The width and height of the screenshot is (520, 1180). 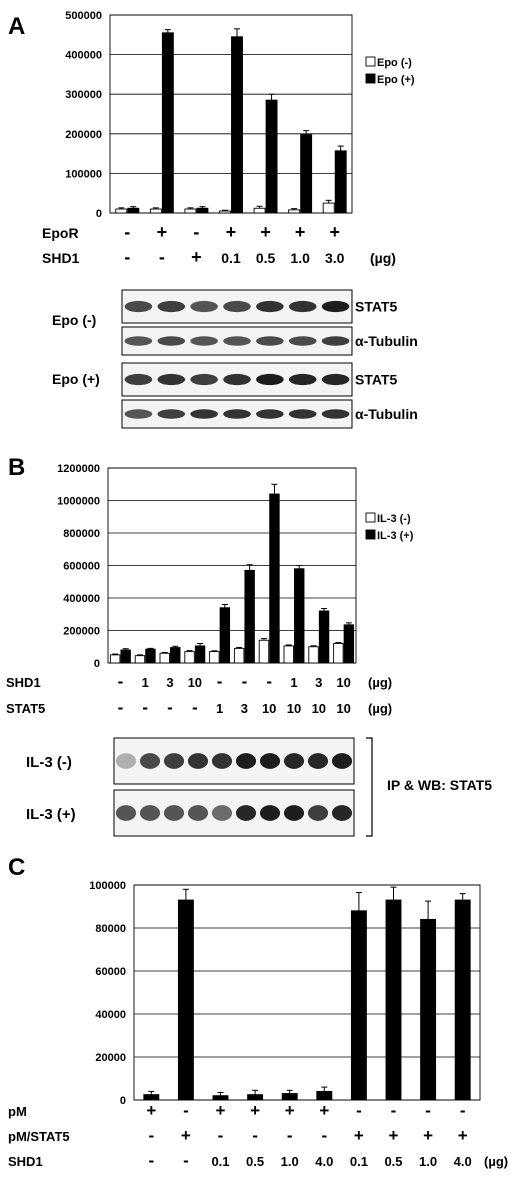 I want to click on panel-c-ytick-label: 40000, so click(x=110, y=1015).